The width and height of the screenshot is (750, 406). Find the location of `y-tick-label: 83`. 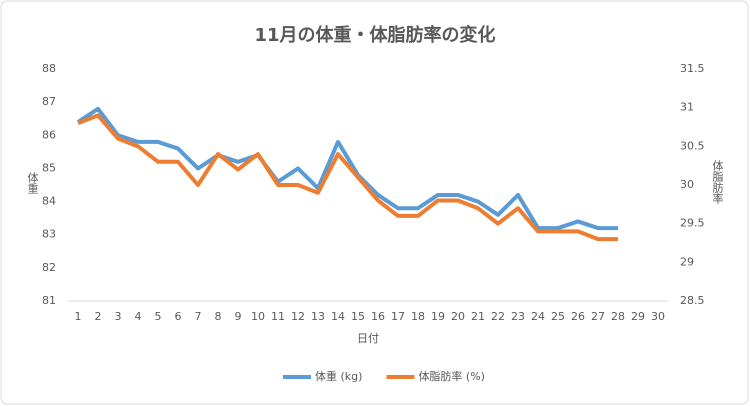

y-tick-label: 83 is located at coordinates (49, 234).